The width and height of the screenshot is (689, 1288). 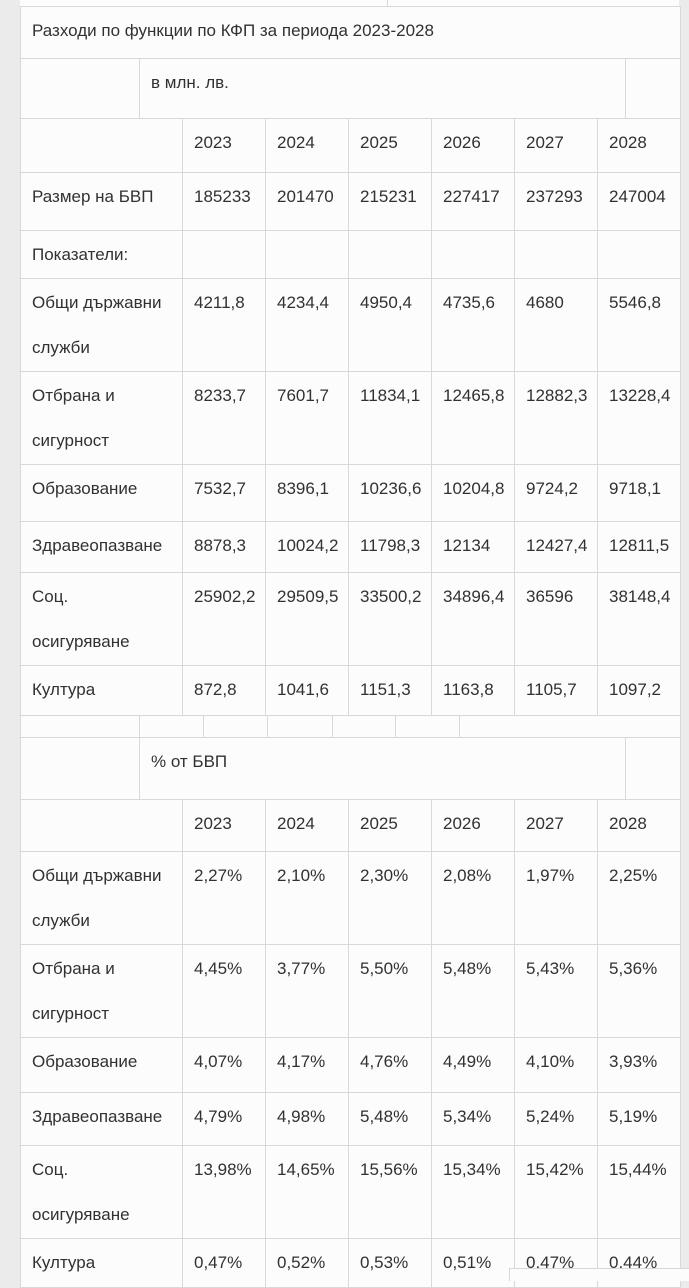 I want to click on value-cell: 13,98%, so click(x=224, y=1192).